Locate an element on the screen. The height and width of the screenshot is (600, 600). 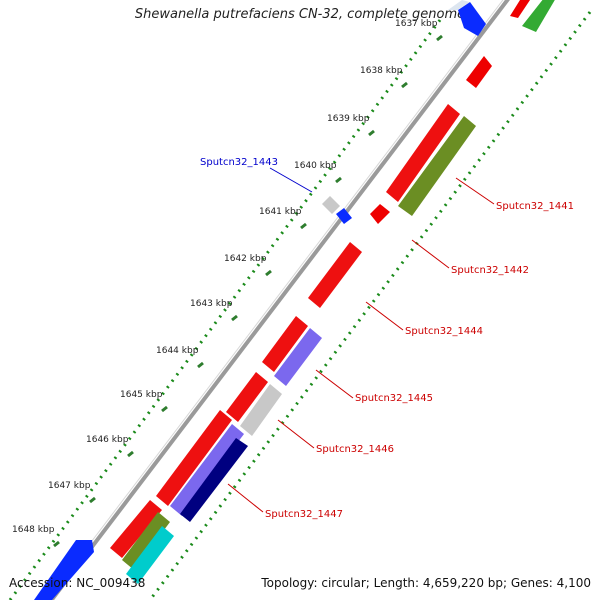
cds-feature-gray is located at coordinates (459, 5).